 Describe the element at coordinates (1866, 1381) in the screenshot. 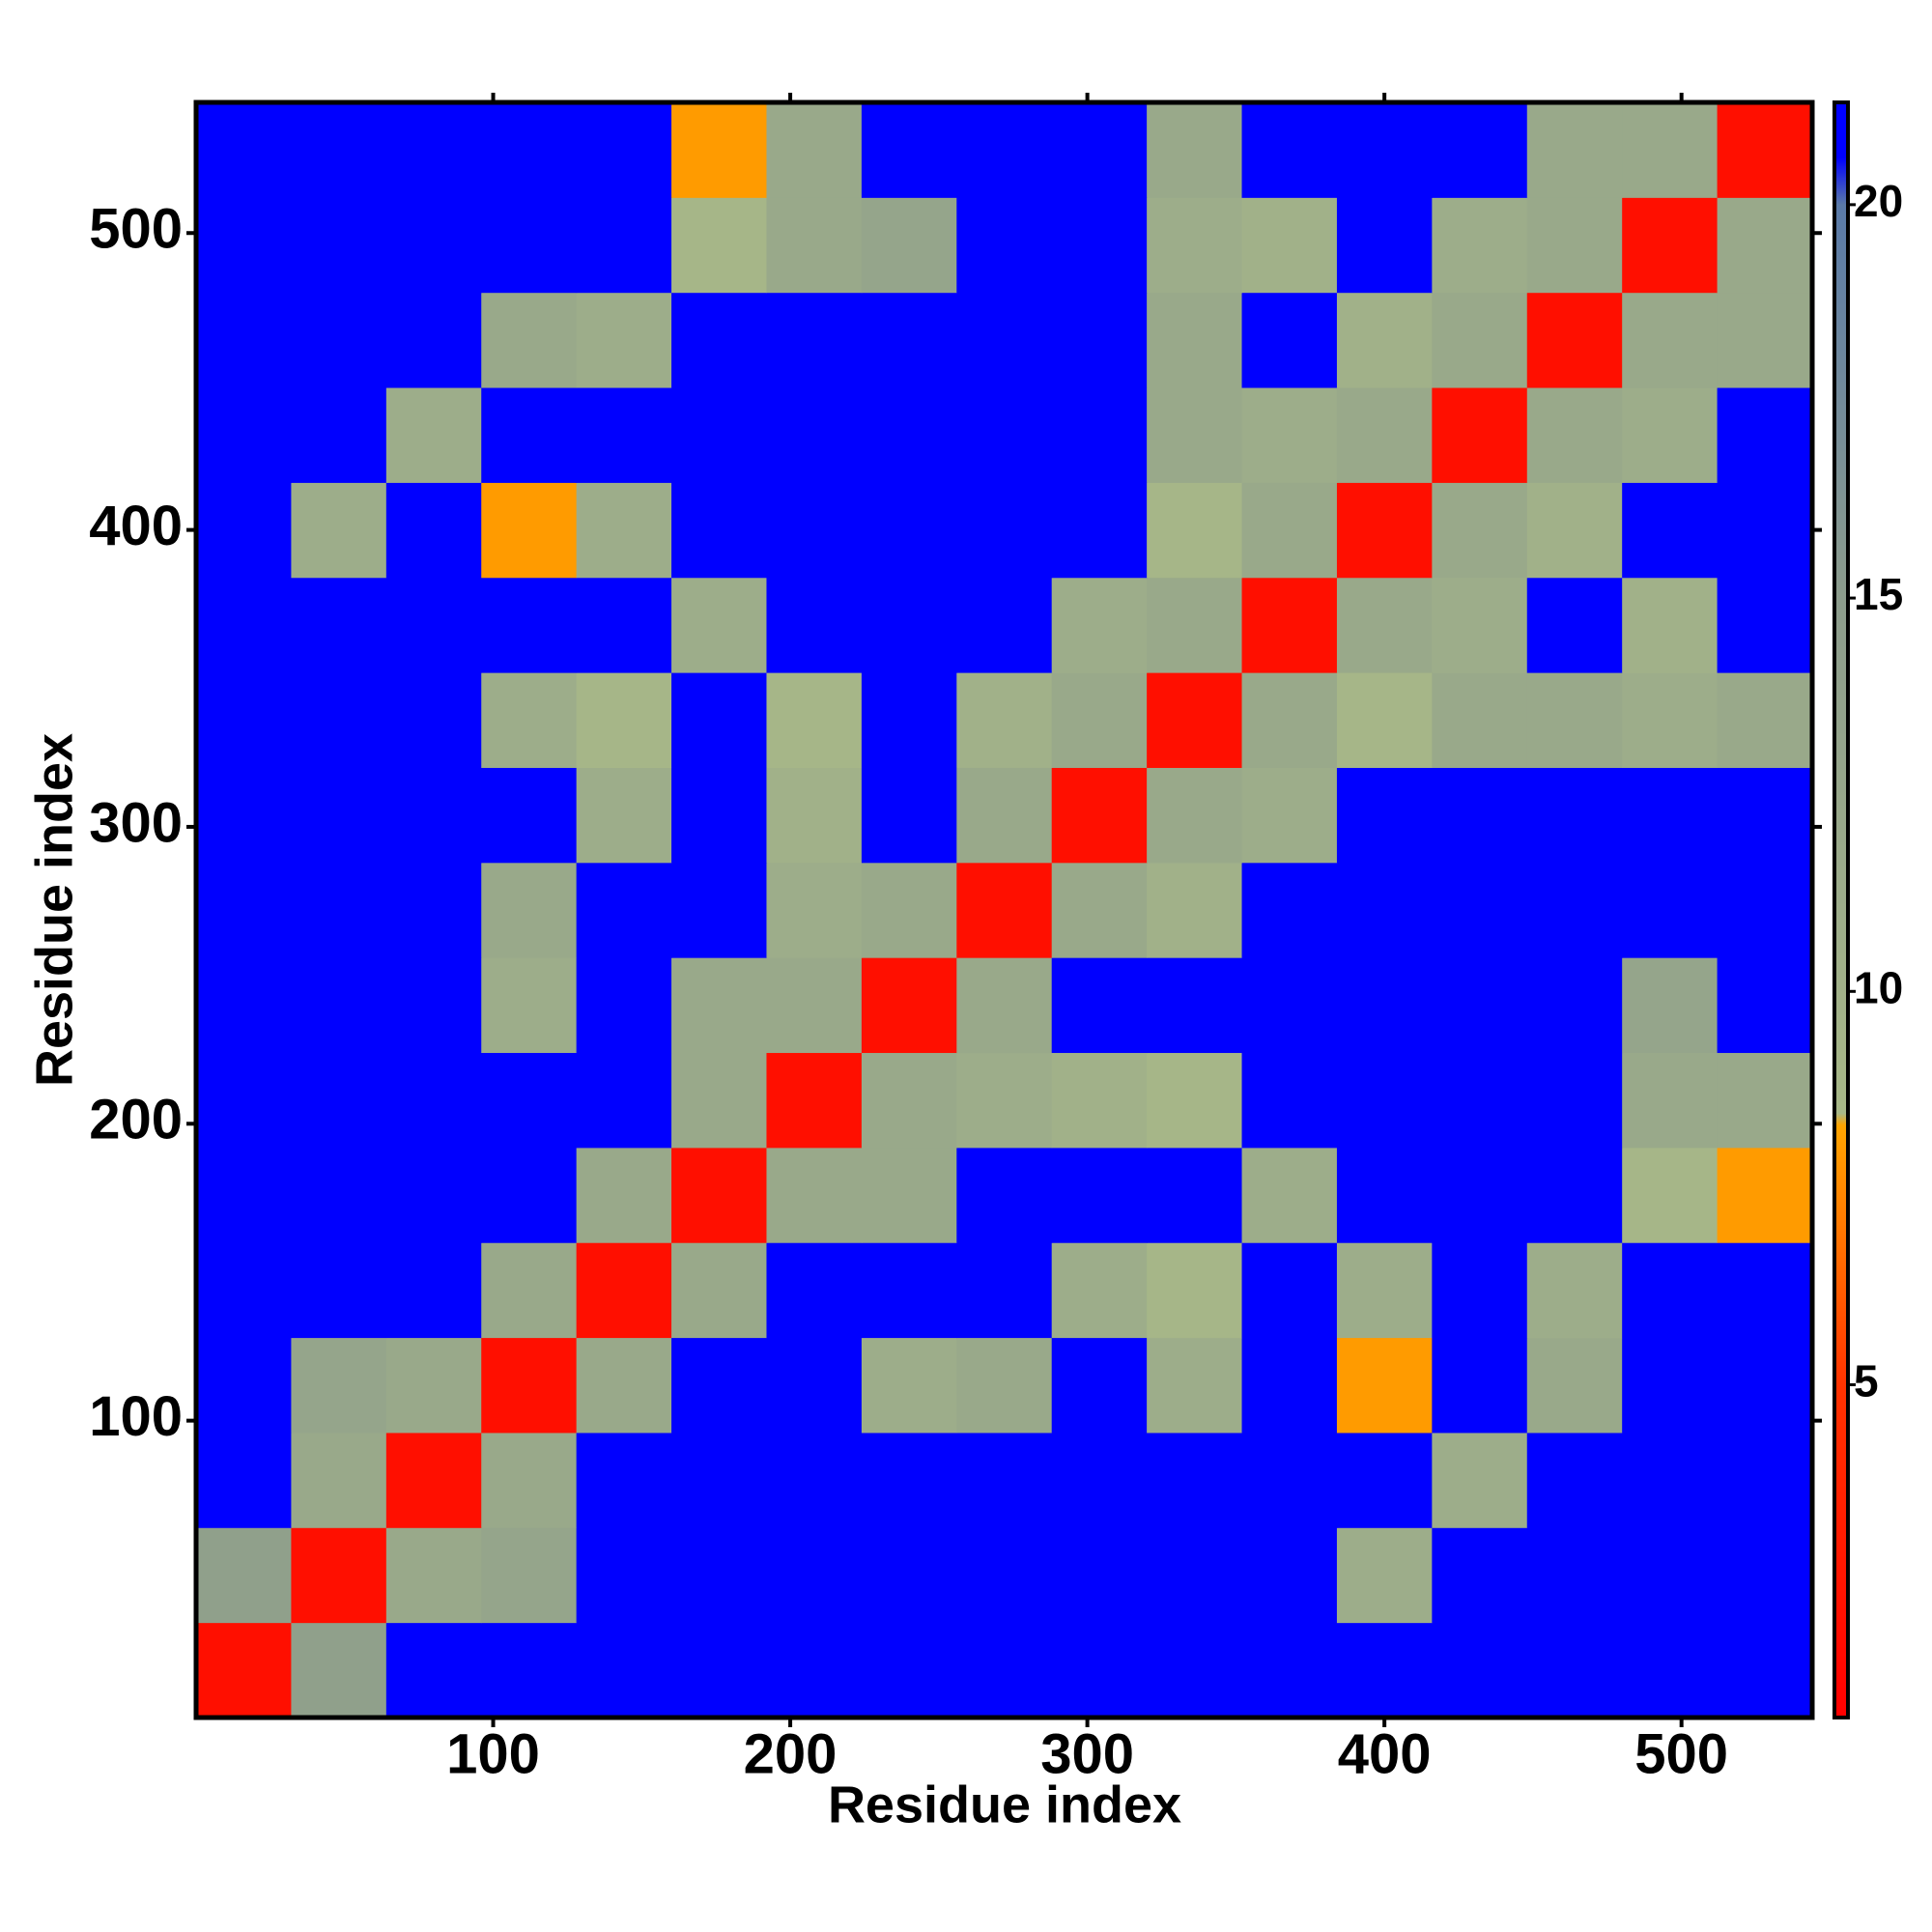

I see `colorbar-tick-label: 5` at that location.